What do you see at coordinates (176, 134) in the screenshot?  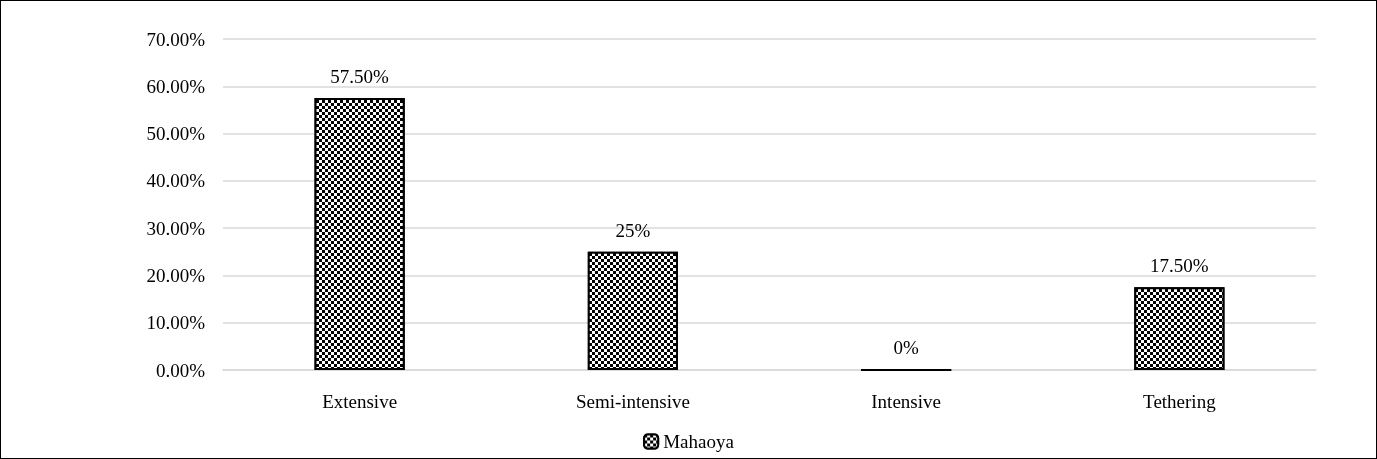 I see `y-tick-label: 50.00%` at bounding box center [176, 134].